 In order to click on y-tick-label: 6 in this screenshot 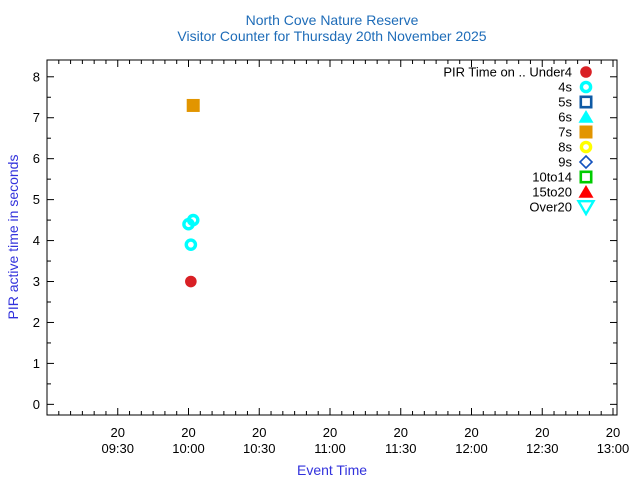, I will do `click(36, 158)`.